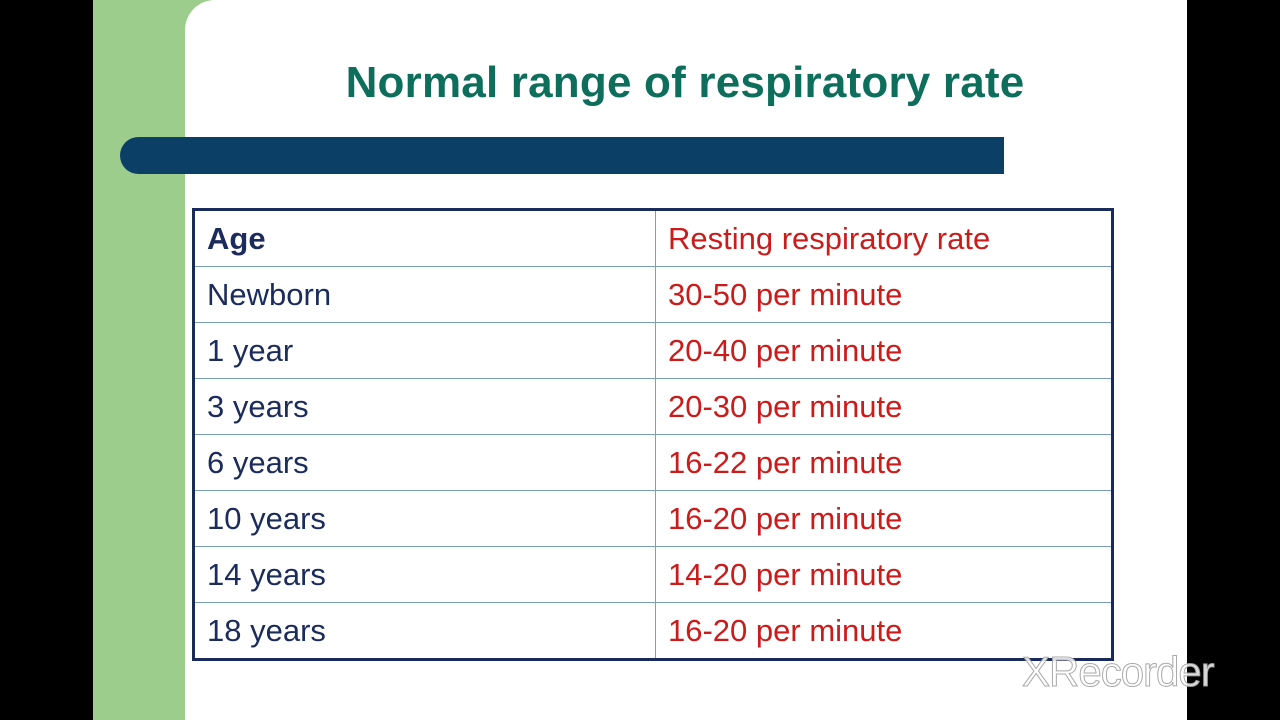  Describe the element at coordinates (424, 406) in the screenshot. I see `age-cell: 3 years` at that location.